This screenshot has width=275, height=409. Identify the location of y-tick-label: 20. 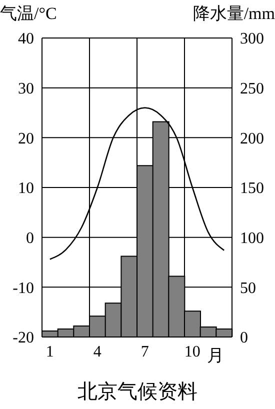
(26, 139).